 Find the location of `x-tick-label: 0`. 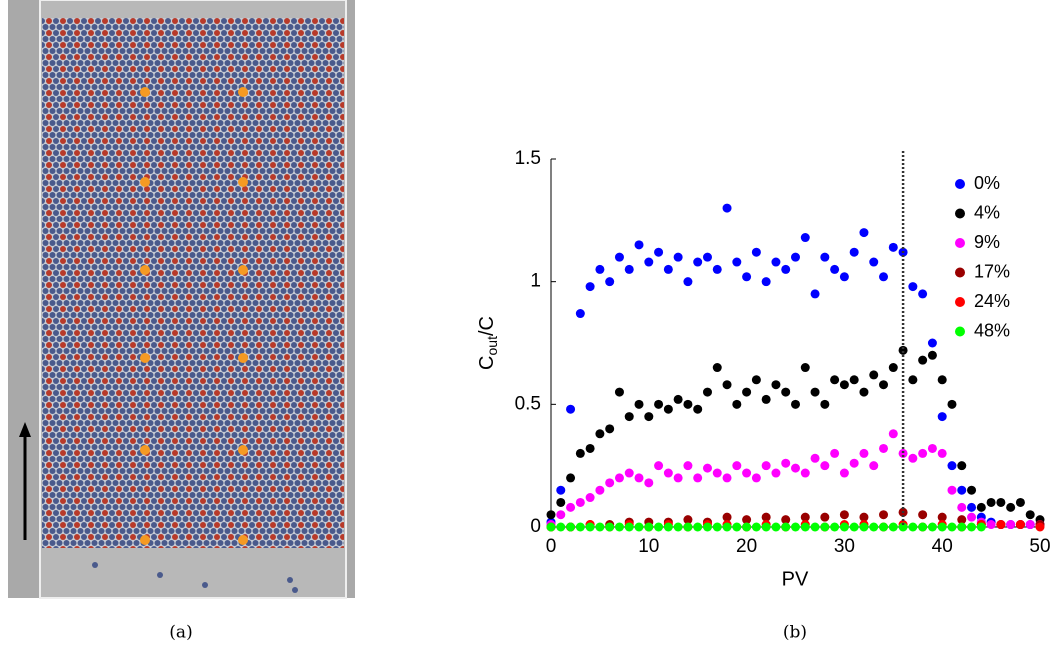

x-tick-label: 0 is located at coordinates (551, 546).